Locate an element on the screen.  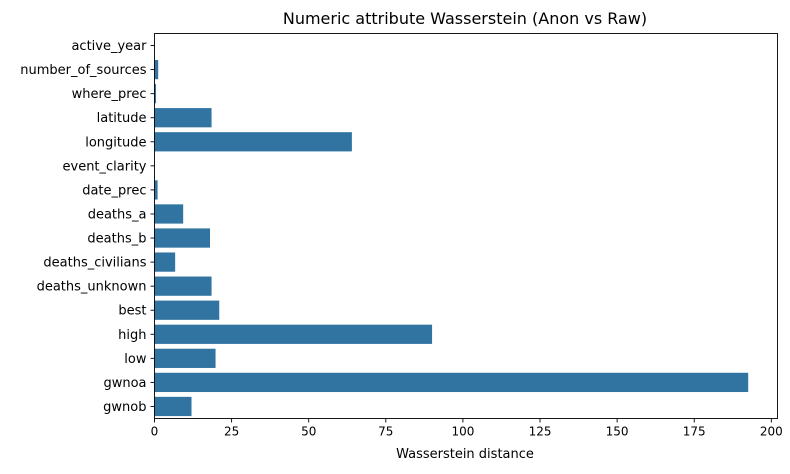
bar-gwnoa is located at coordinates (451, 382).